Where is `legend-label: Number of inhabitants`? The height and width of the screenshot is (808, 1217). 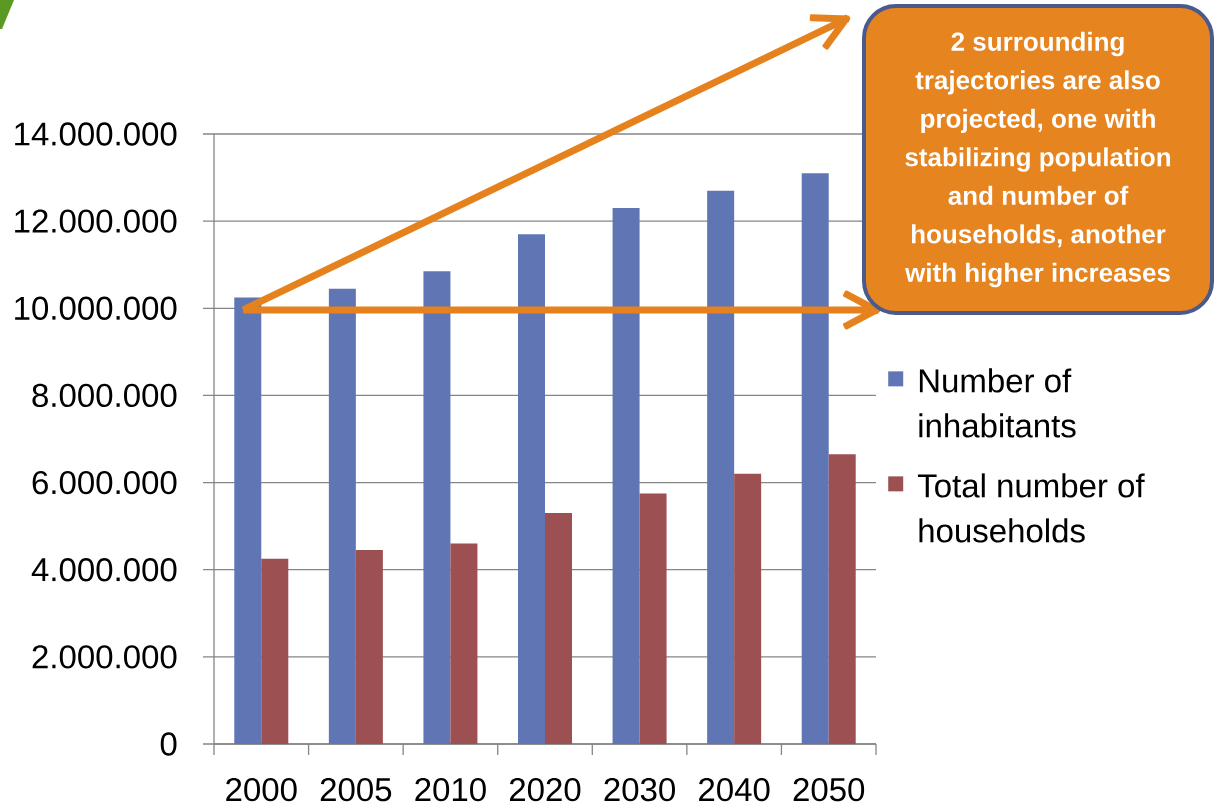 legend-label: Number of inhabitants is located at coordinates (997, 403).